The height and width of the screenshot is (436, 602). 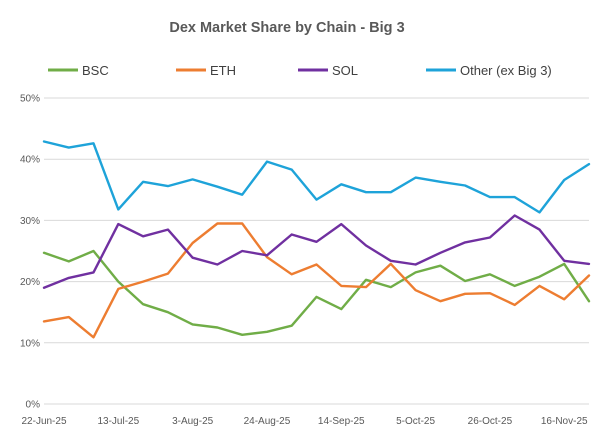 I want to click on x-tick-label: 14-Sep-25, so click(x=341, y=421).